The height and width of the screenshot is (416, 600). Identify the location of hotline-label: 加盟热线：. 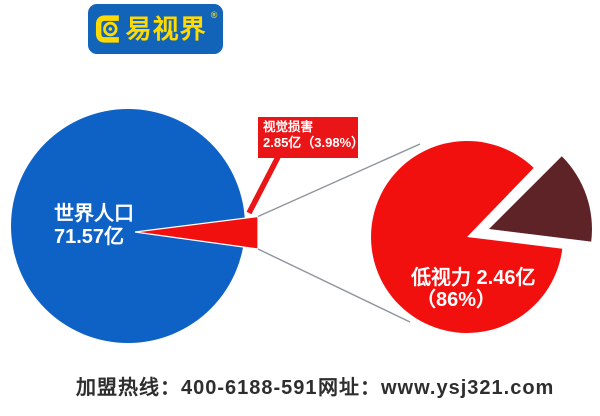
(128, 388).